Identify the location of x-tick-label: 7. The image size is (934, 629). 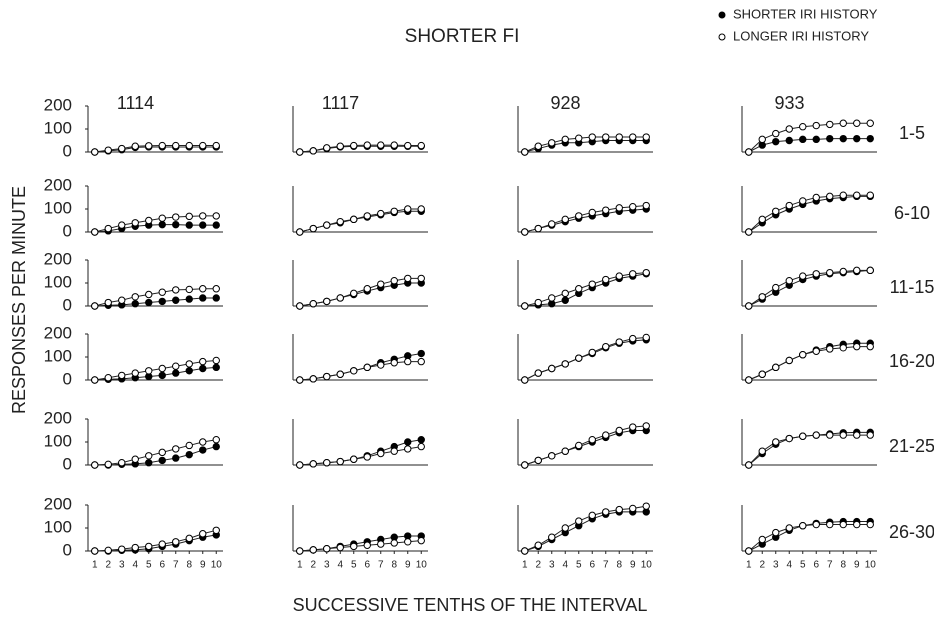
(606, 565).